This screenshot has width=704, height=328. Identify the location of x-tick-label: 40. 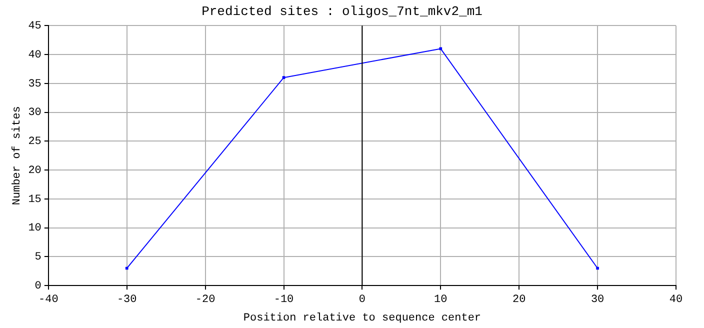
(676, 300).